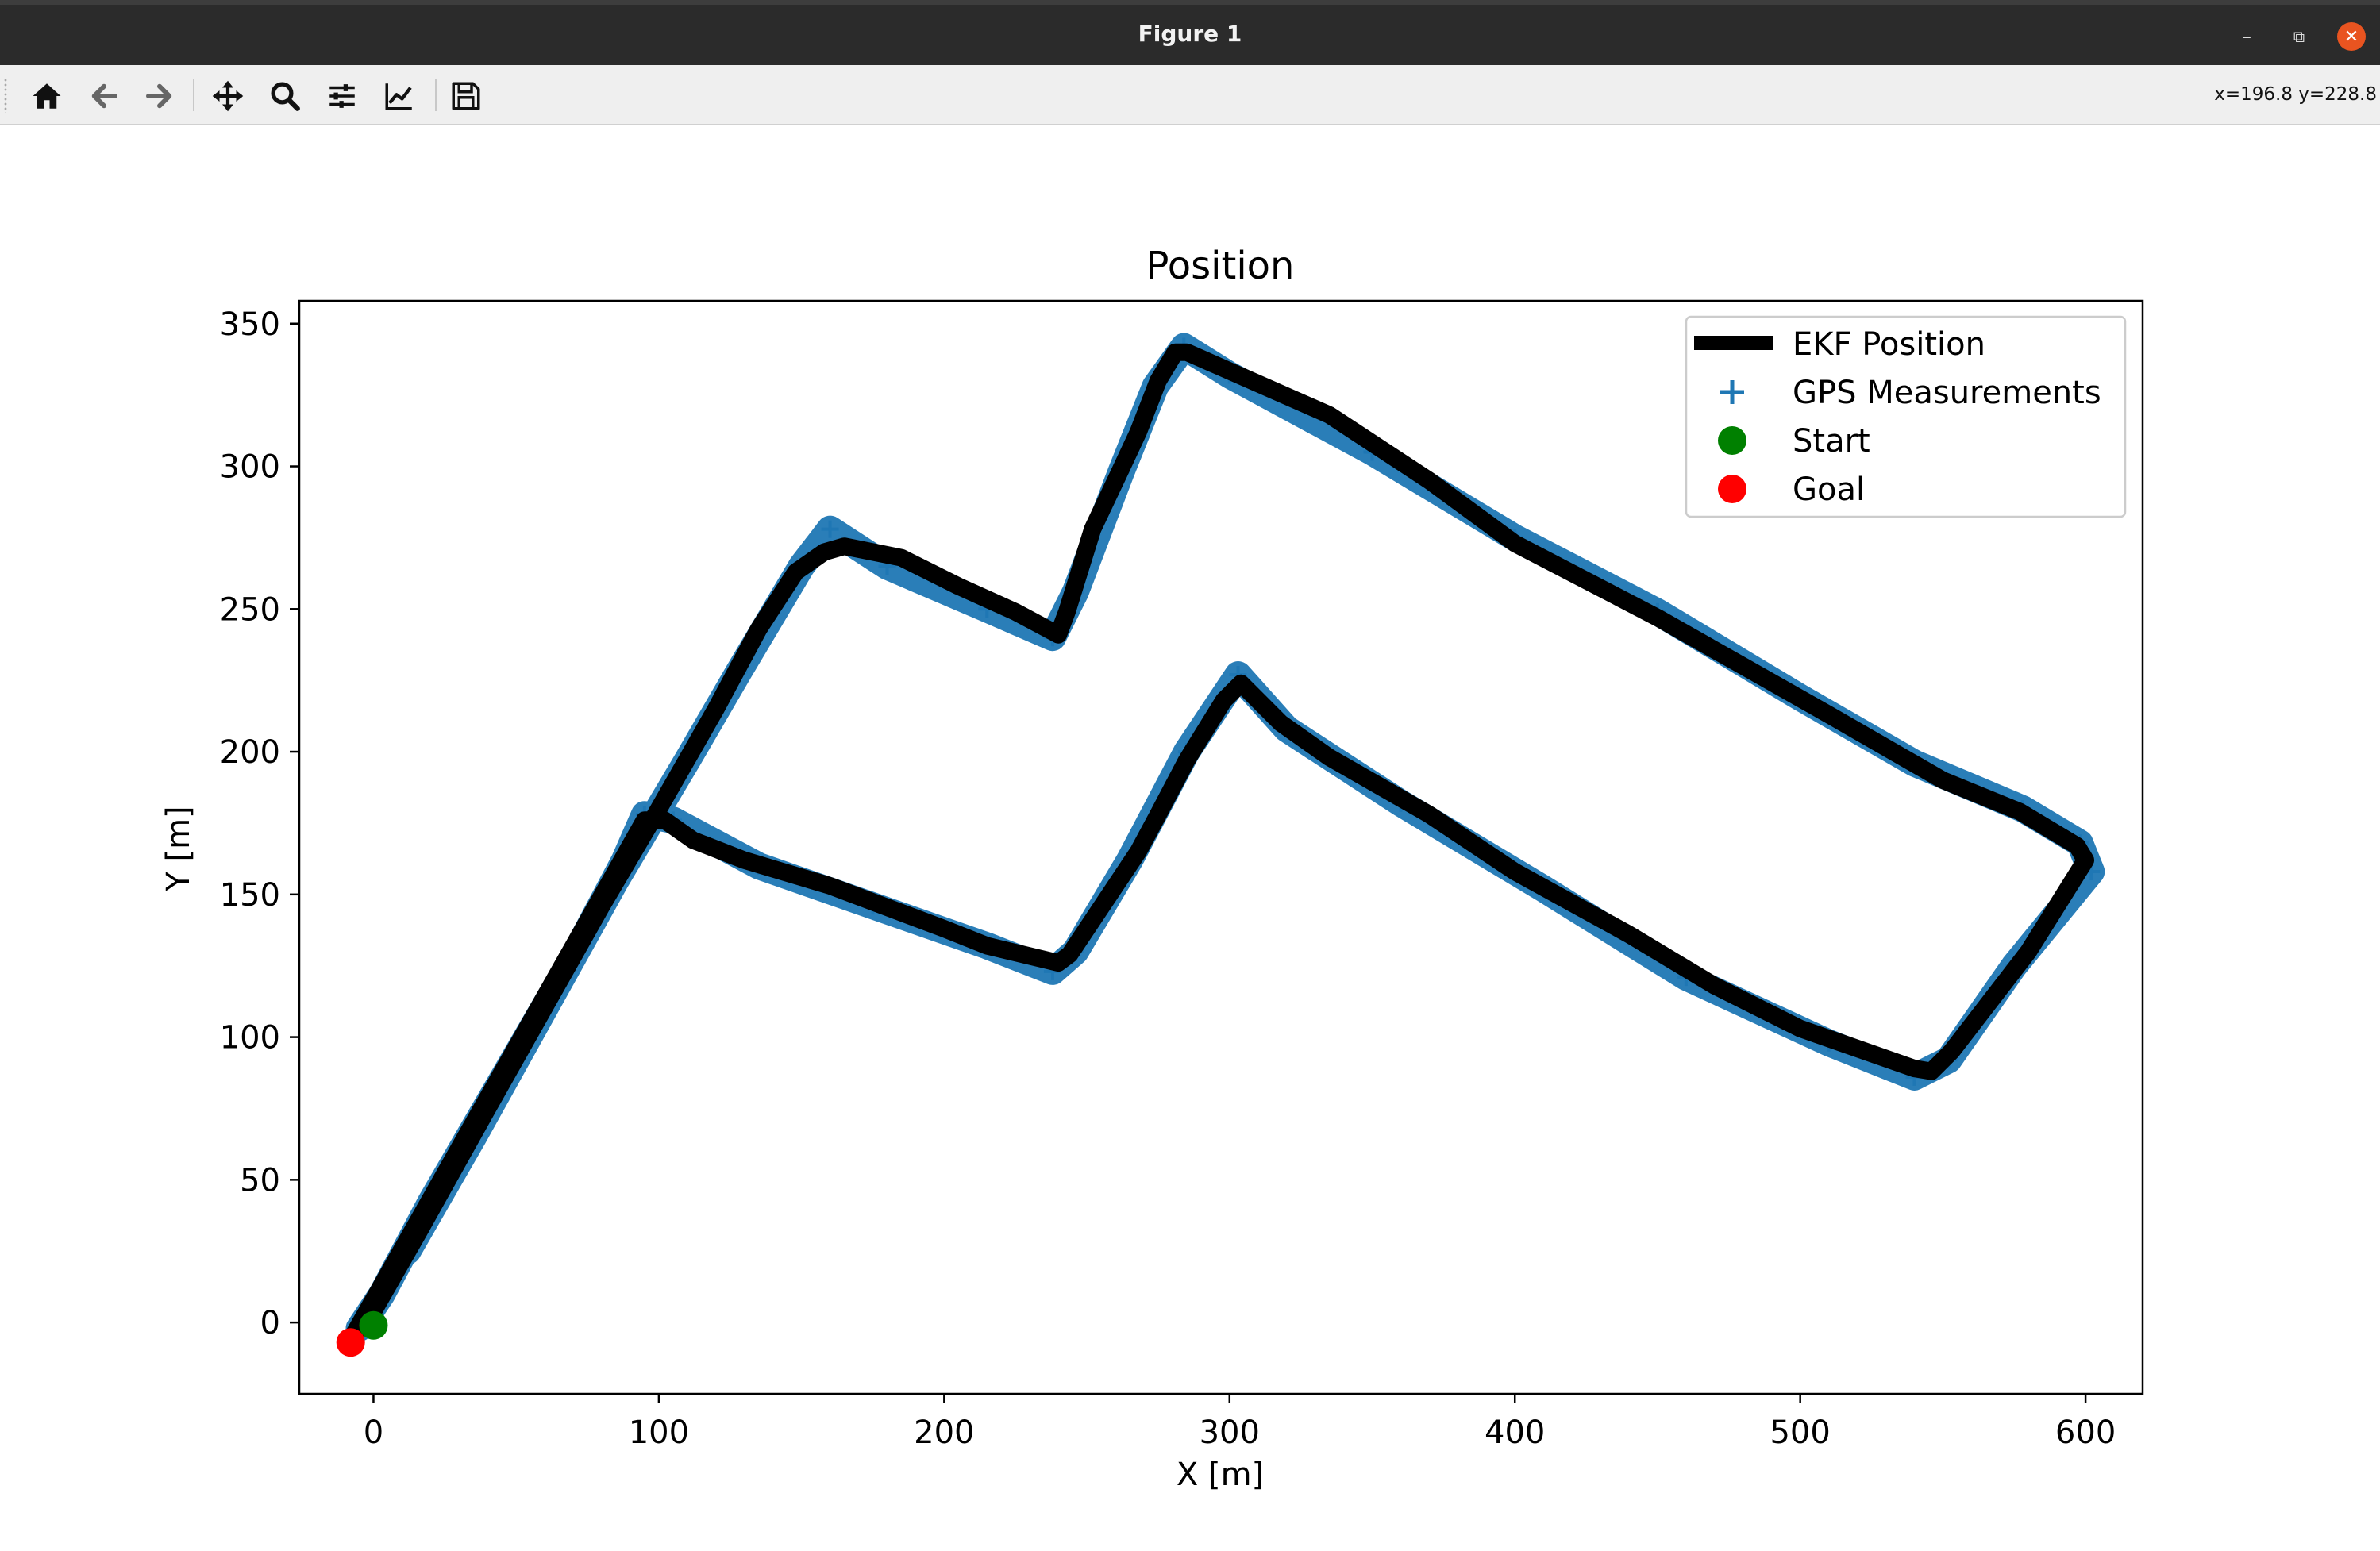 The height and width of the screenshot is (1551, 2380). I want to click on window-title: Figure 1, so click(1190, 34).